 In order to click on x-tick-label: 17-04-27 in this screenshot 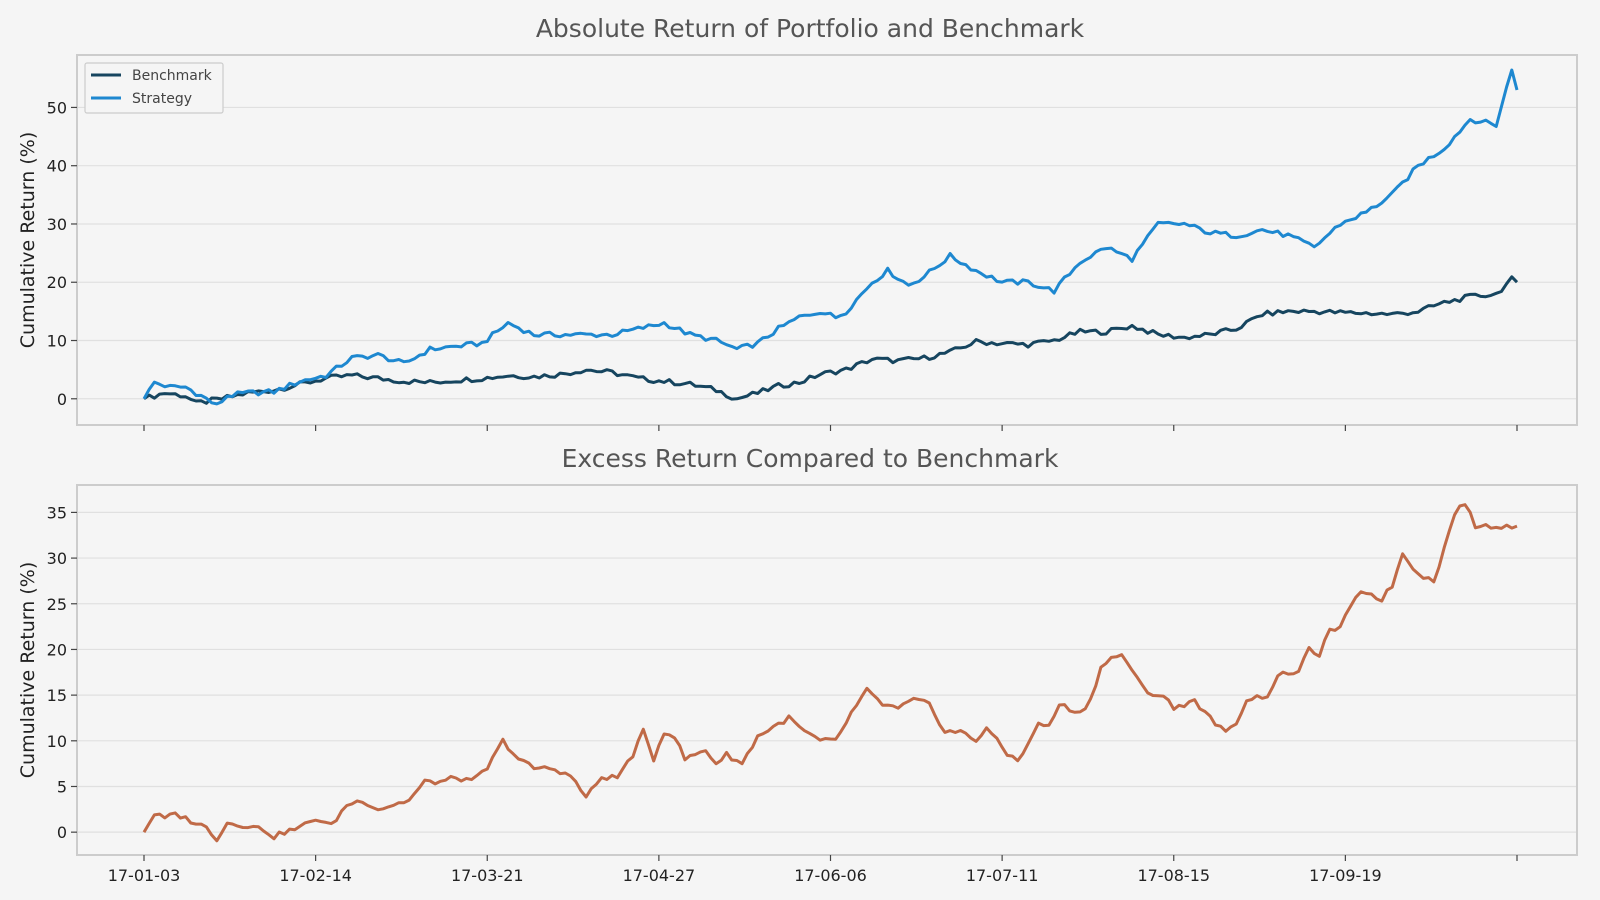, I will do `click(659, 875)`.